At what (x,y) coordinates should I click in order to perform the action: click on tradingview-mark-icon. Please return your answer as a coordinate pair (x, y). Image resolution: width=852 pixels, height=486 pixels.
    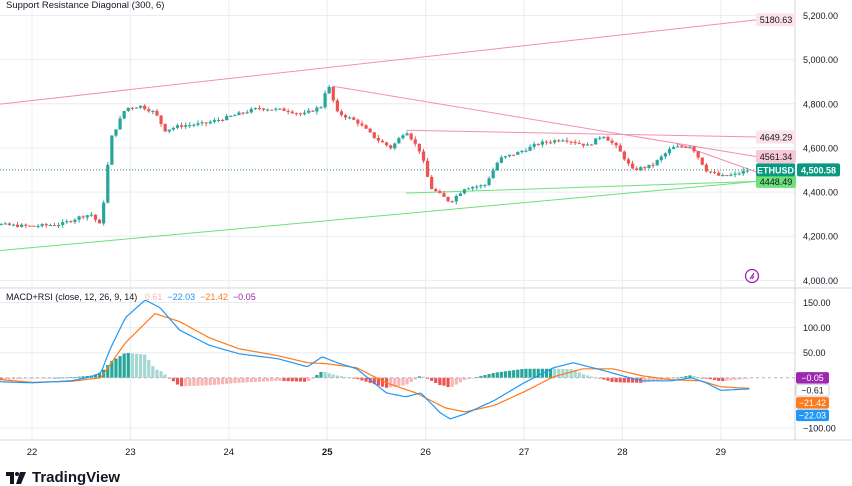
    Looking at the image, I should click on (16, 477).